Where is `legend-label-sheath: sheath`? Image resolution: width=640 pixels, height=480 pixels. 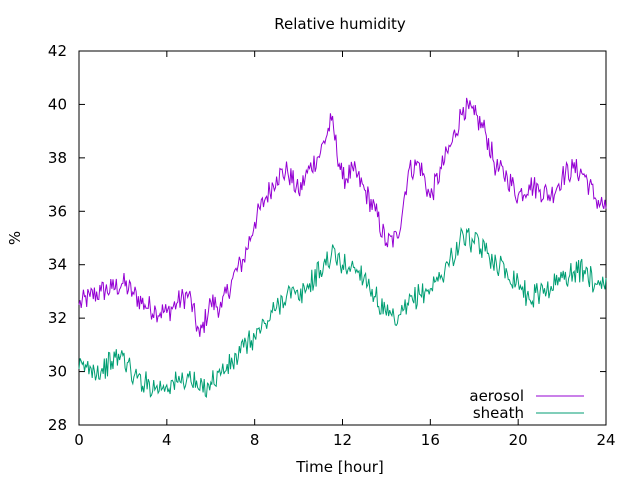 legend-label-sheath: sheath is located at coordinates (498, 413).